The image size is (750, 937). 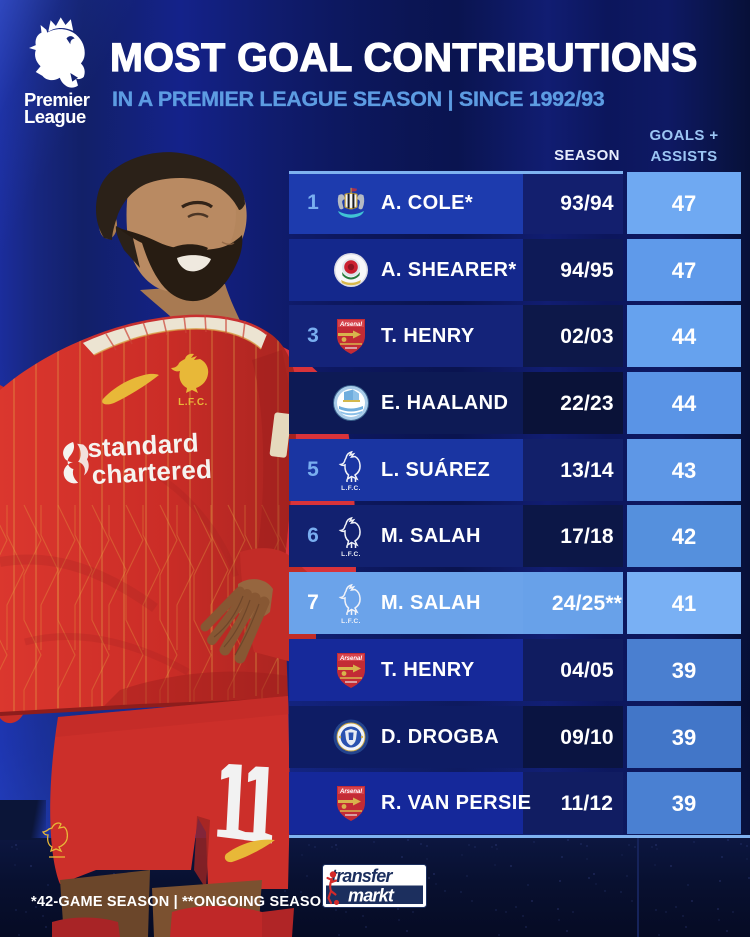 What do you see at coordinates (143, 445) in the screenshot?
I see `svg-text: standard` at bounding box center [143, 445].